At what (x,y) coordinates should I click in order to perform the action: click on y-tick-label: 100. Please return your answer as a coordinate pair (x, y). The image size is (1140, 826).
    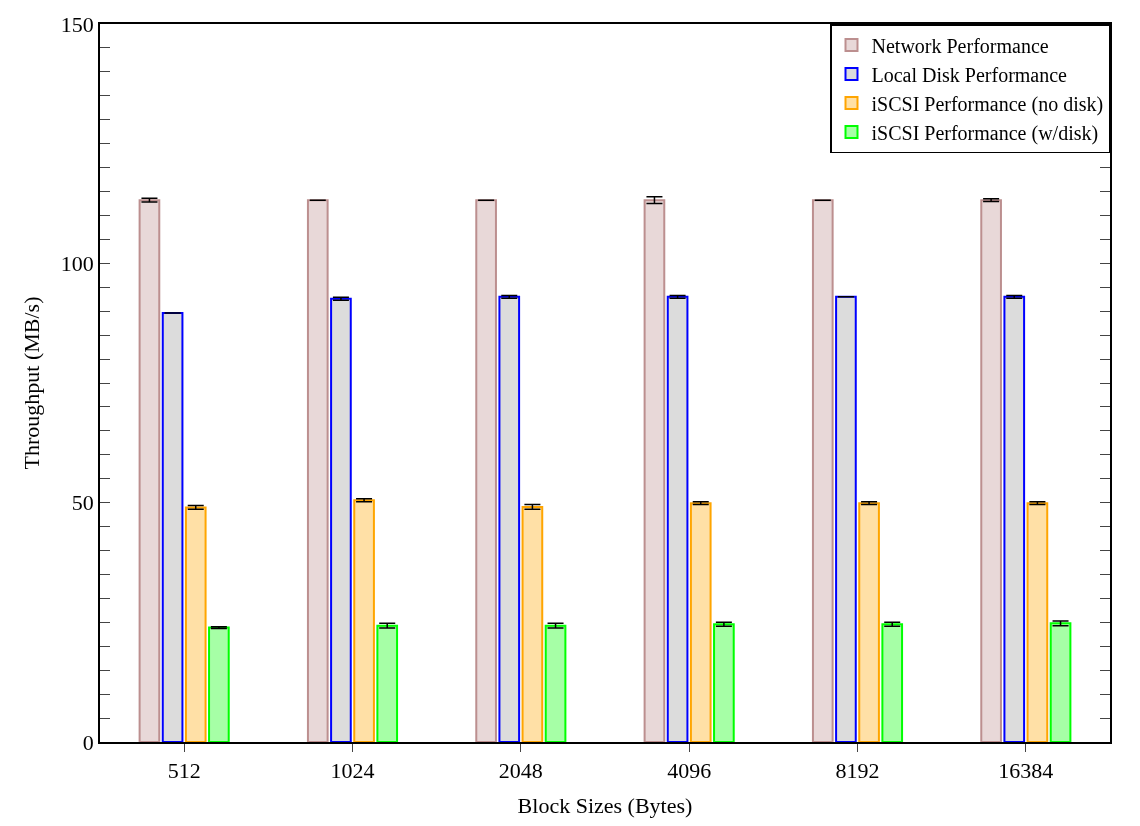
    Looking at the image, I should click on (77, 264).